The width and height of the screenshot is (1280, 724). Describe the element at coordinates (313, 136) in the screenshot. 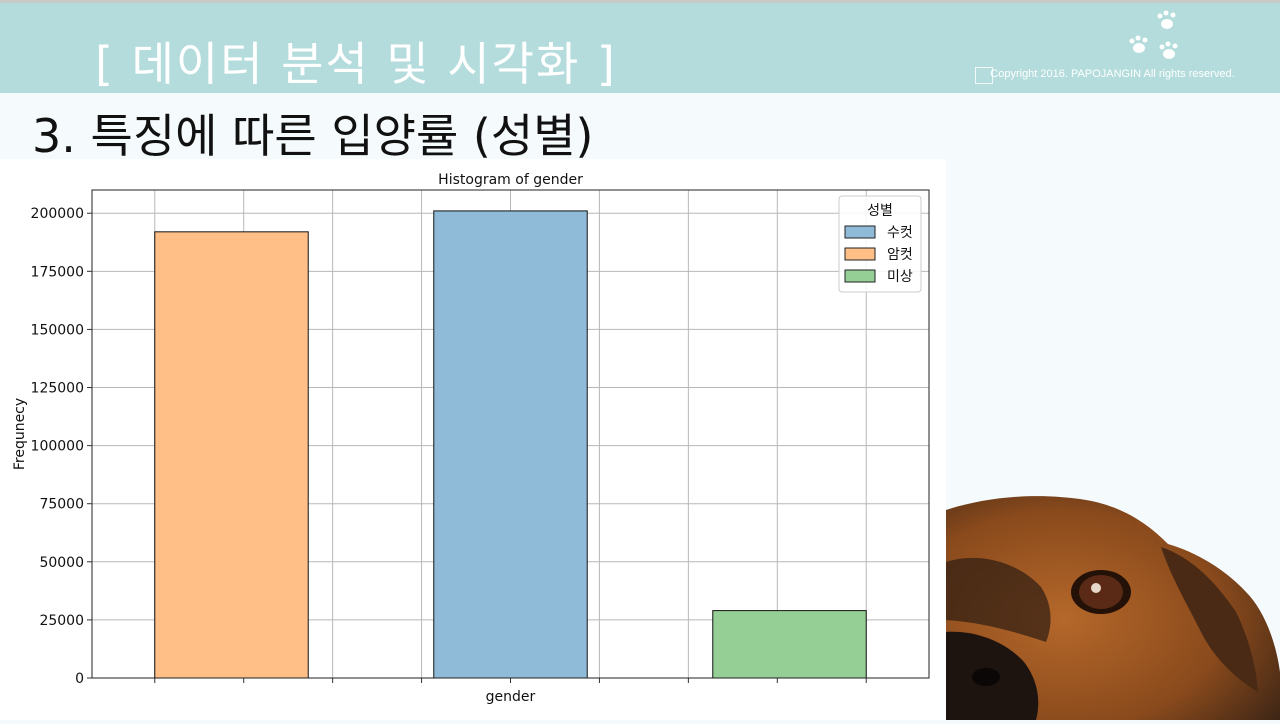

I see `slide-subtitle: 3. 특징에 따른 입양률 (성별)` at that location.